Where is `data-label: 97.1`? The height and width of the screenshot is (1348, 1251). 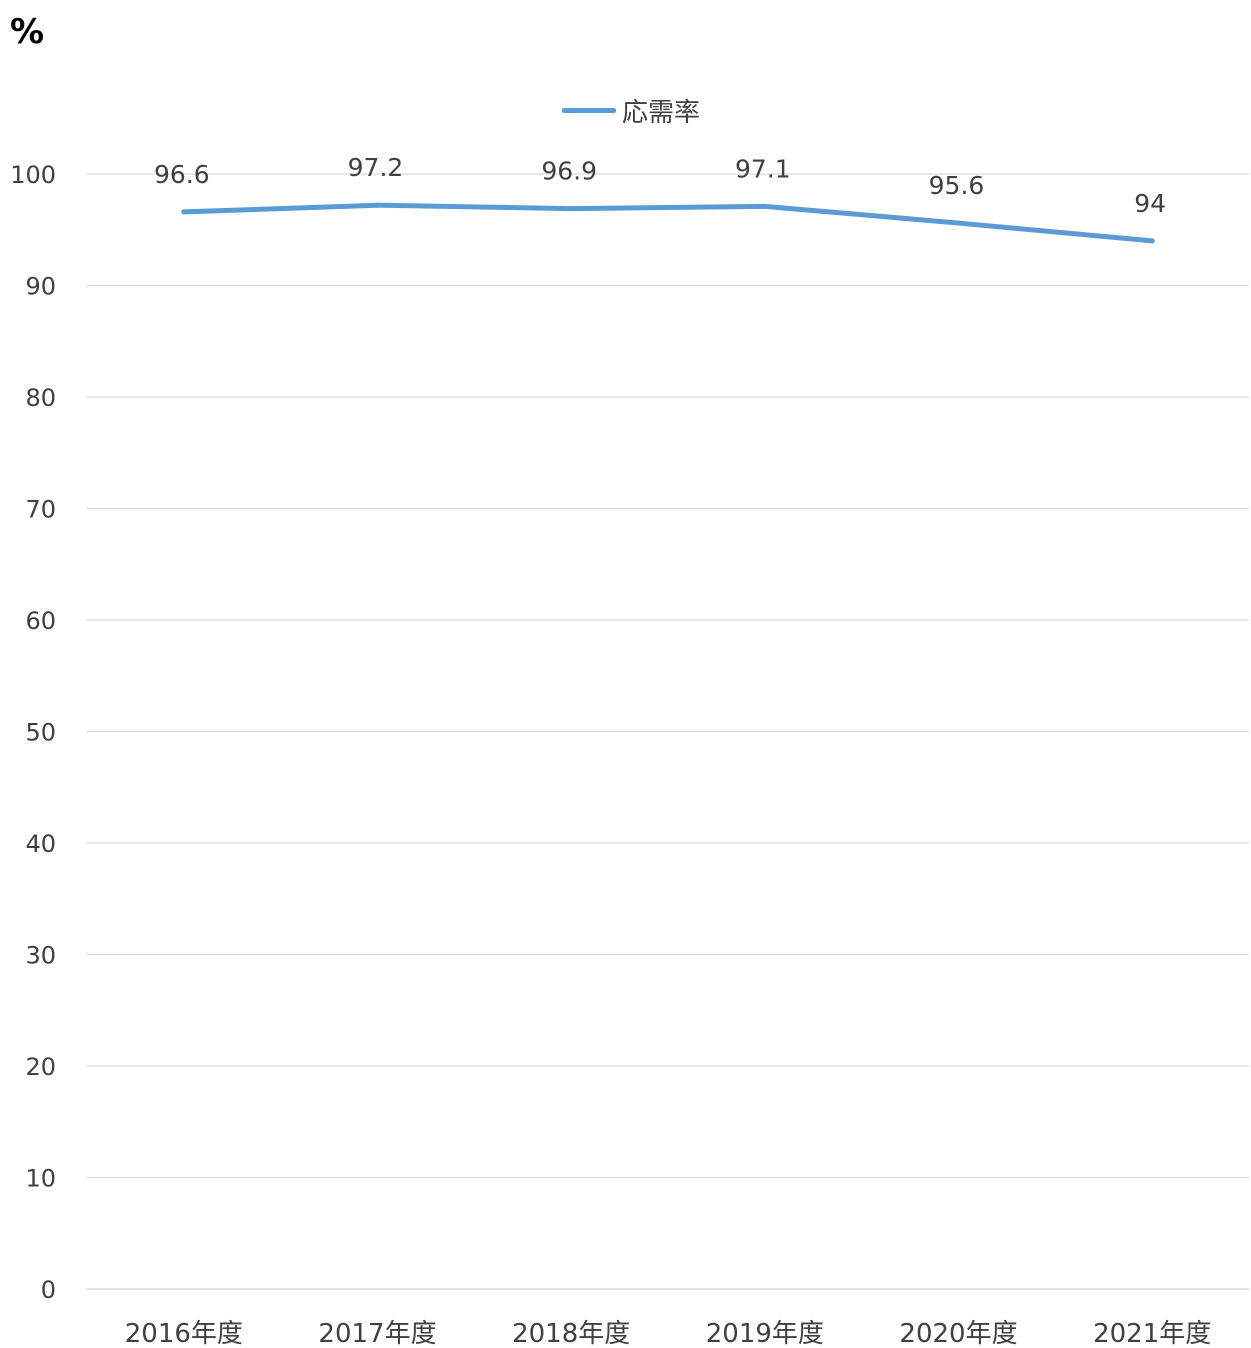
data-label: 97.1 is located at coordinates (763, 168).